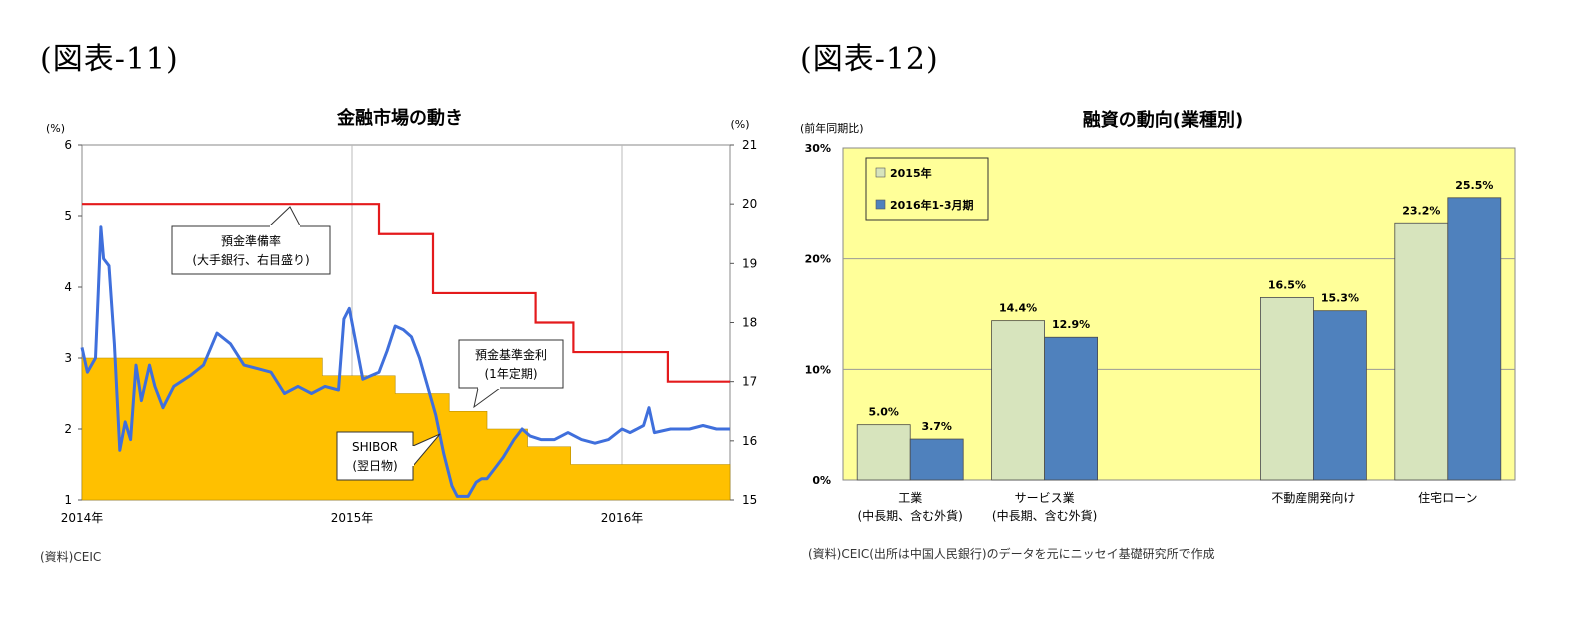 The height and width of the screenshot is (618, 1583). What do you see at coordinates (68, 500) in the screenshot?
I see `left-axis-tick: 1` at bounding box center [68, 500].